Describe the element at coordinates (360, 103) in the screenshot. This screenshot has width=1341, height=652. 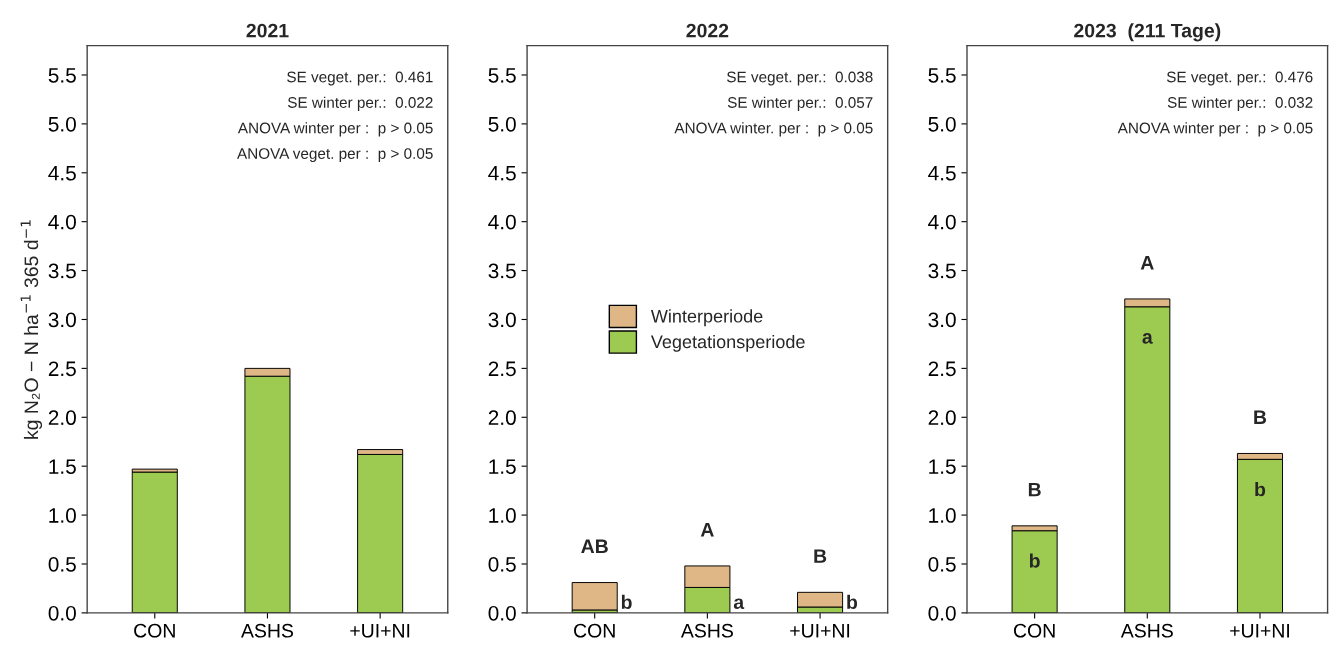
I see `annotation: SE winter per.: 0.022` at that location.